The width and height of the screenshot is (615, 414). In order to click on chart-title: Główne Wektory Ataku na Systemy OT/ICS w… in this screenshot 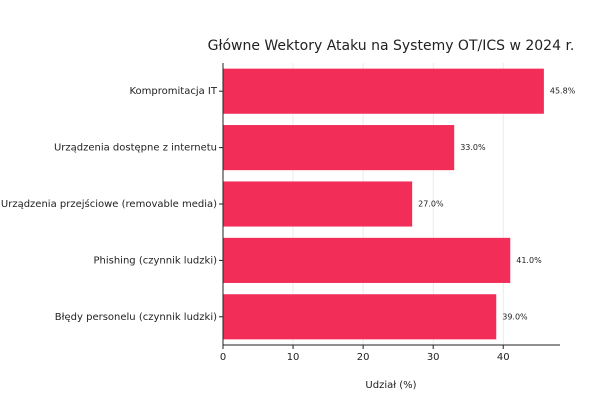, I will do `click(391, 46)`.